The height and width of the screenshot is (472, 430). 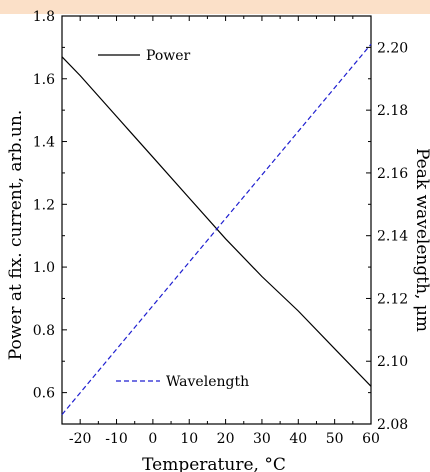 I want to click on legend-label-wavelength: Wavelength, so click(x=207, y=382).